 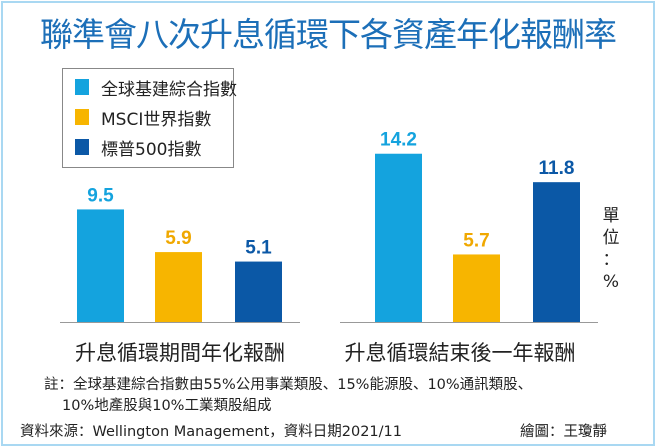 I want to click on chart-title: 聯準會八次升息循環下各資產年化報酬率, so click(x=328, y=34).